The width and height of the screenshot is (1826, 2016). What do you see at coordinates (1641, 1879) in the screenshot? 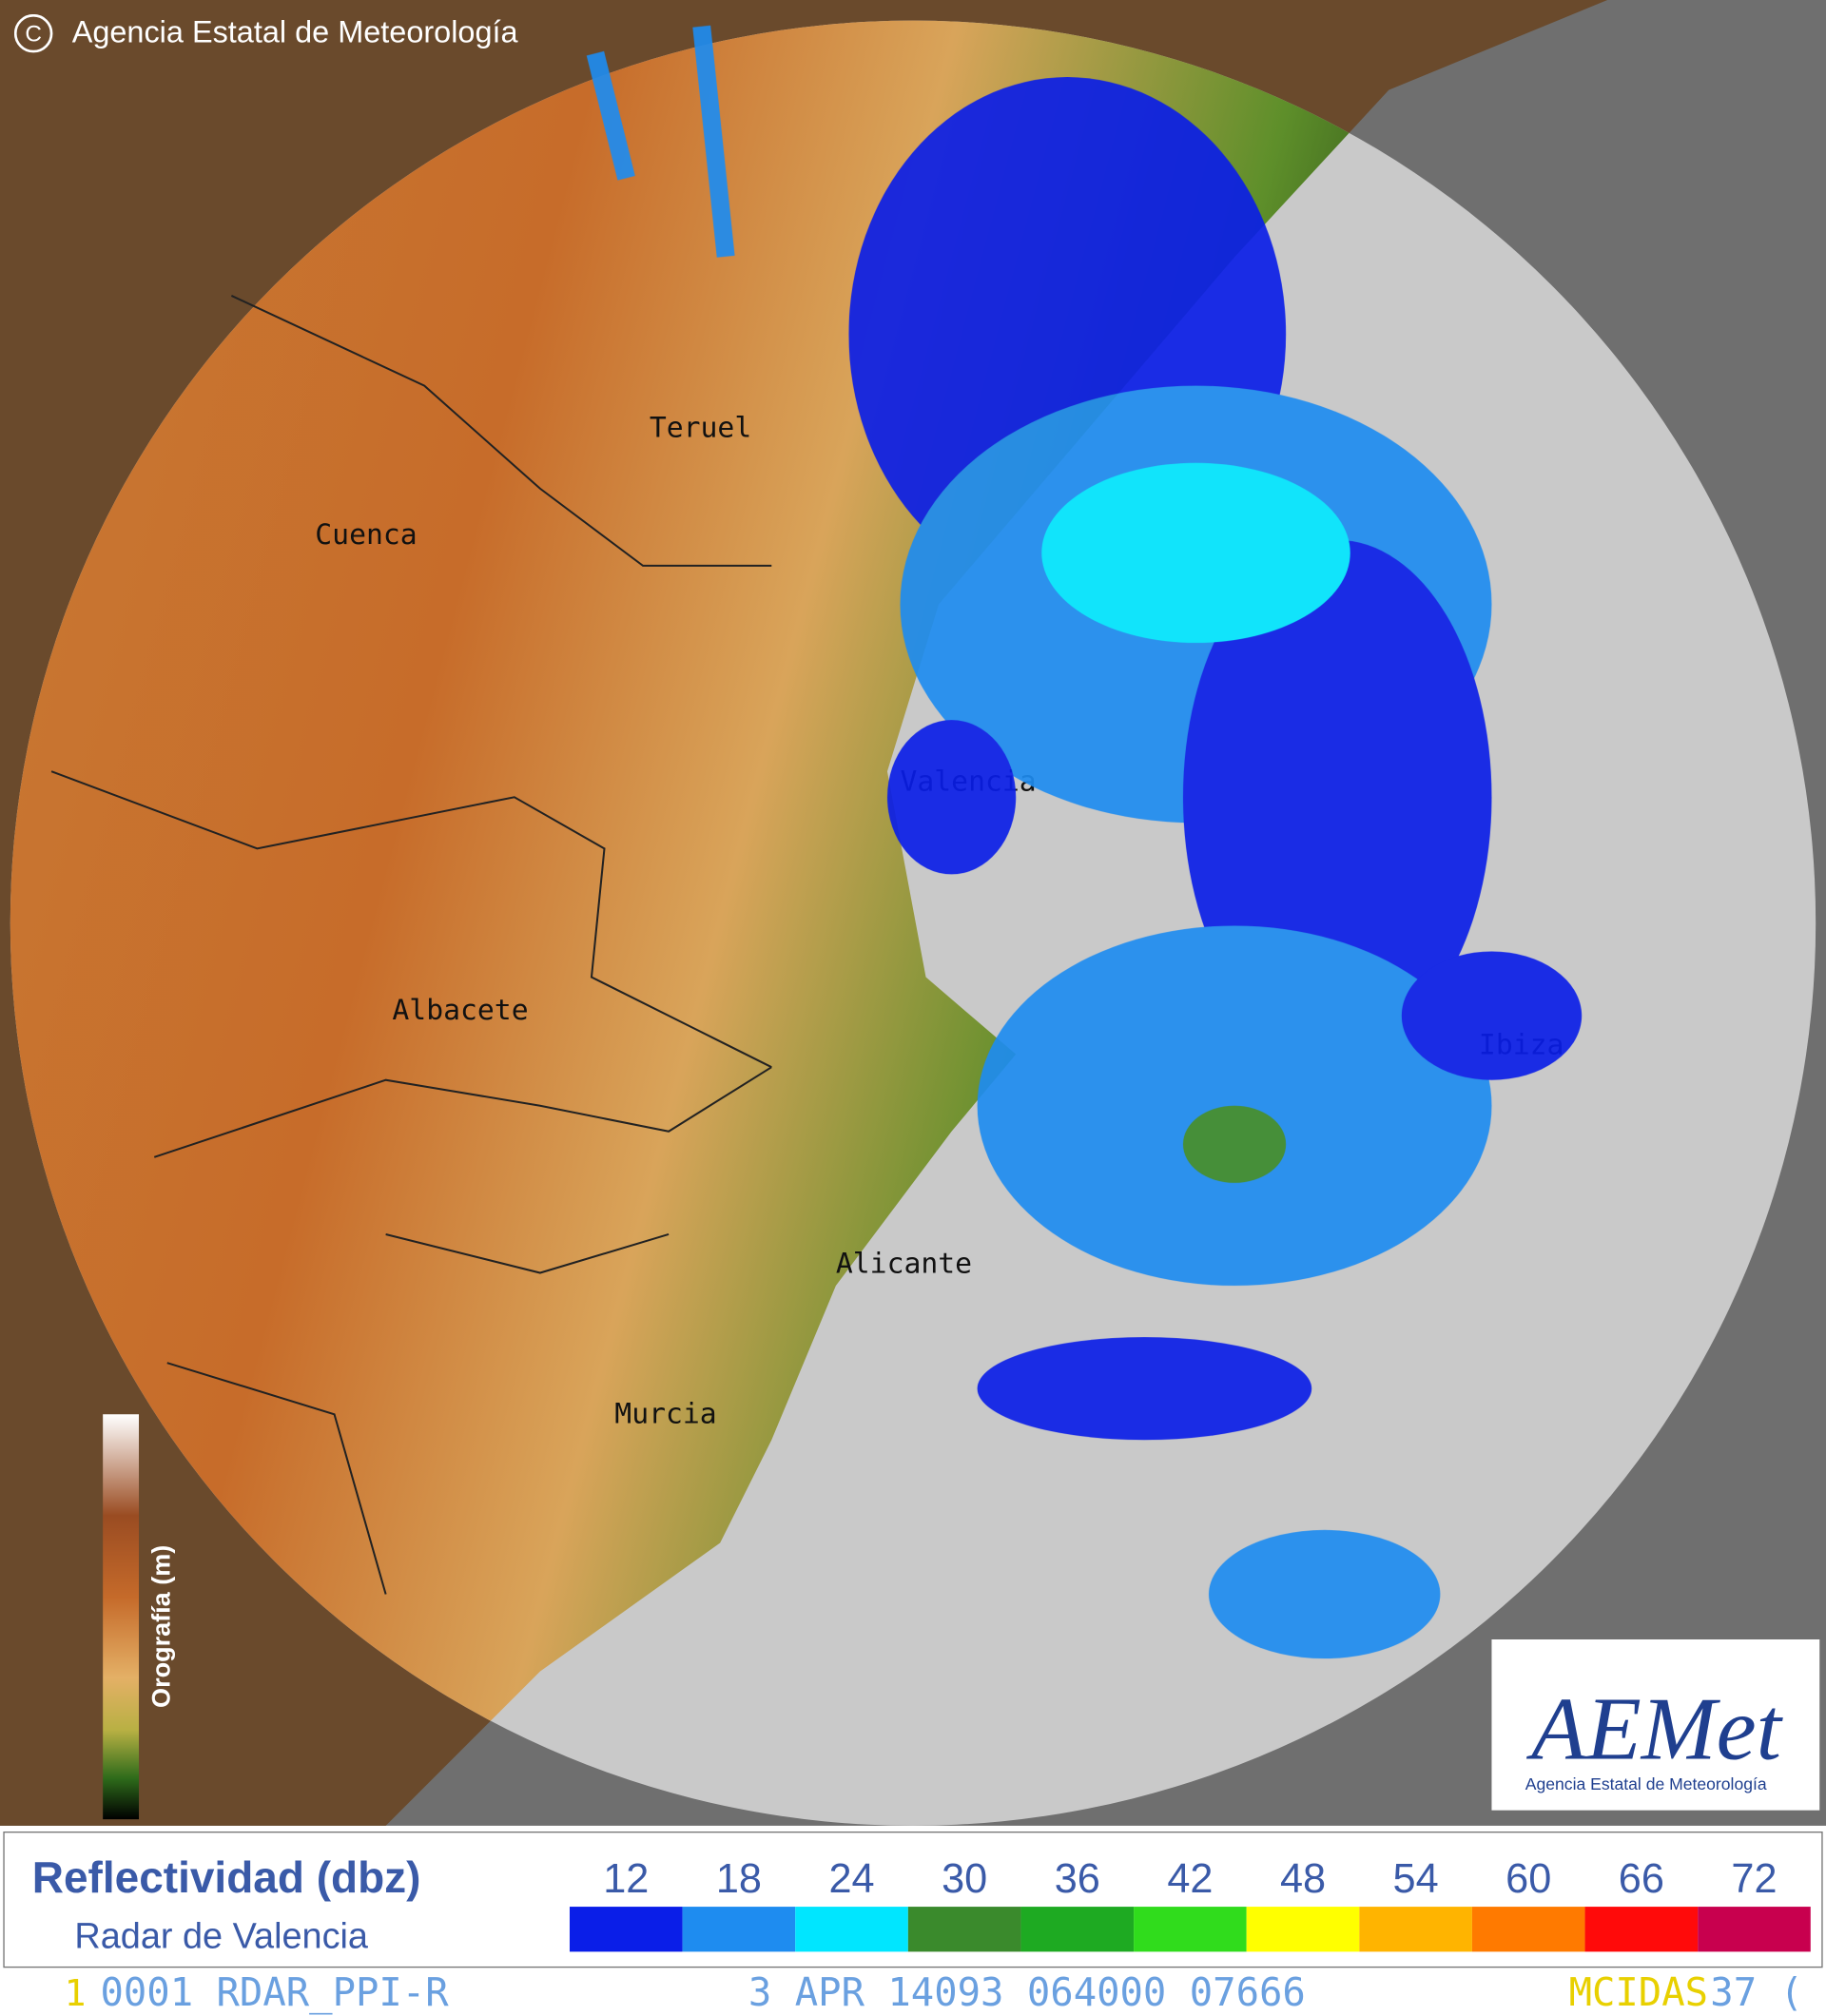
I see `reflectivity-tick-label: 66` at bounding box center [1641, 1879].